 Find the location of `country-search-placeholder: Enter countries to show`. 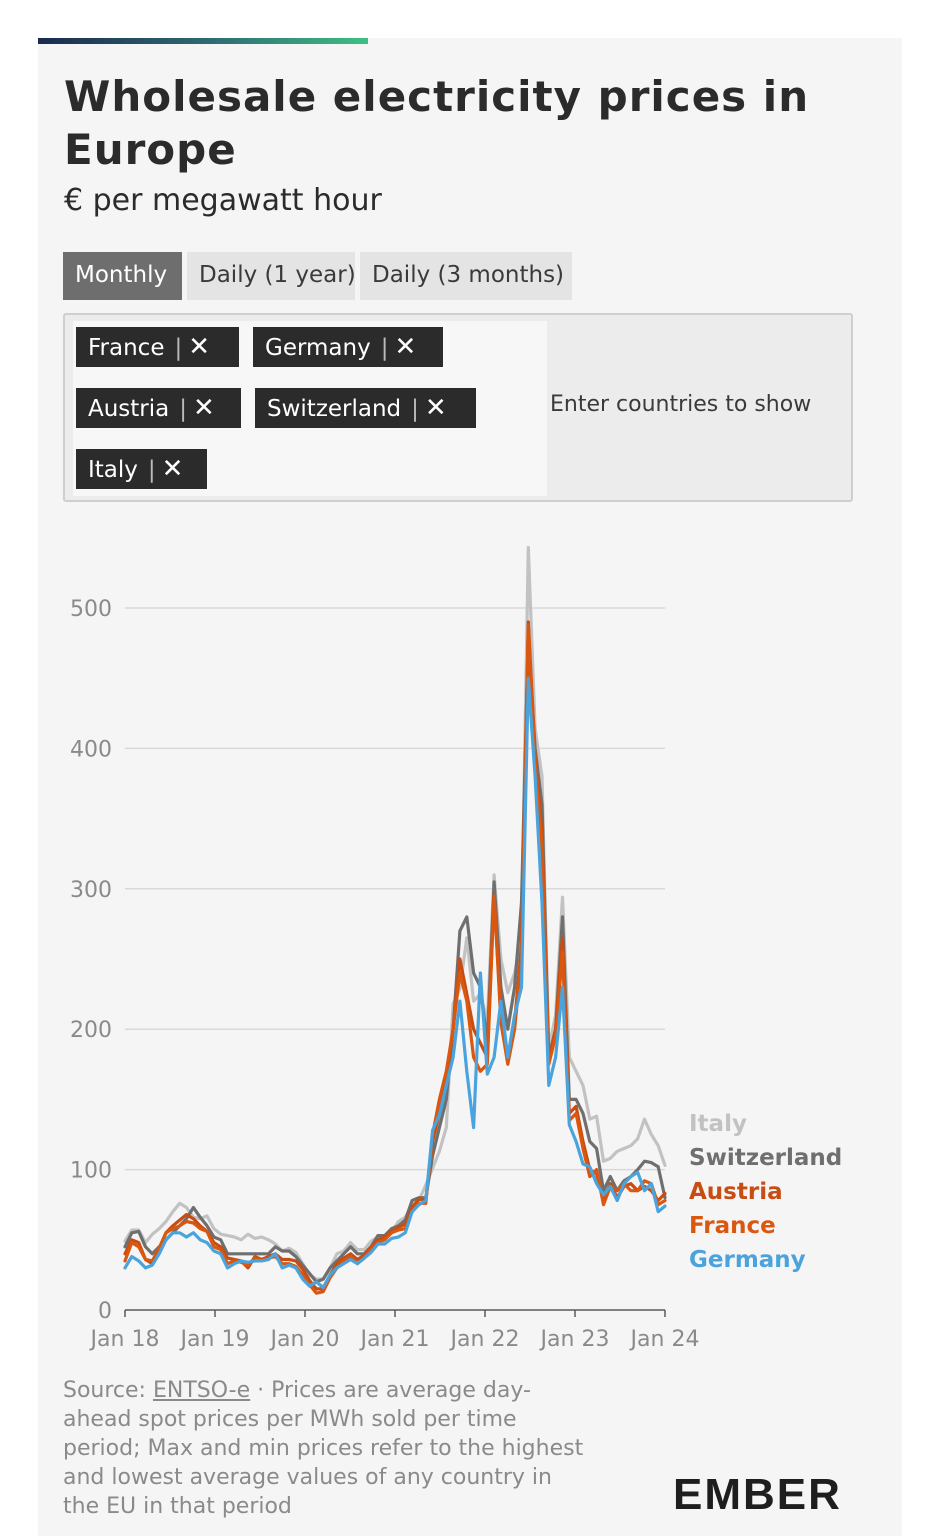

country-search-placeholder: Enter countries to show is located at coordinates (681, 404).